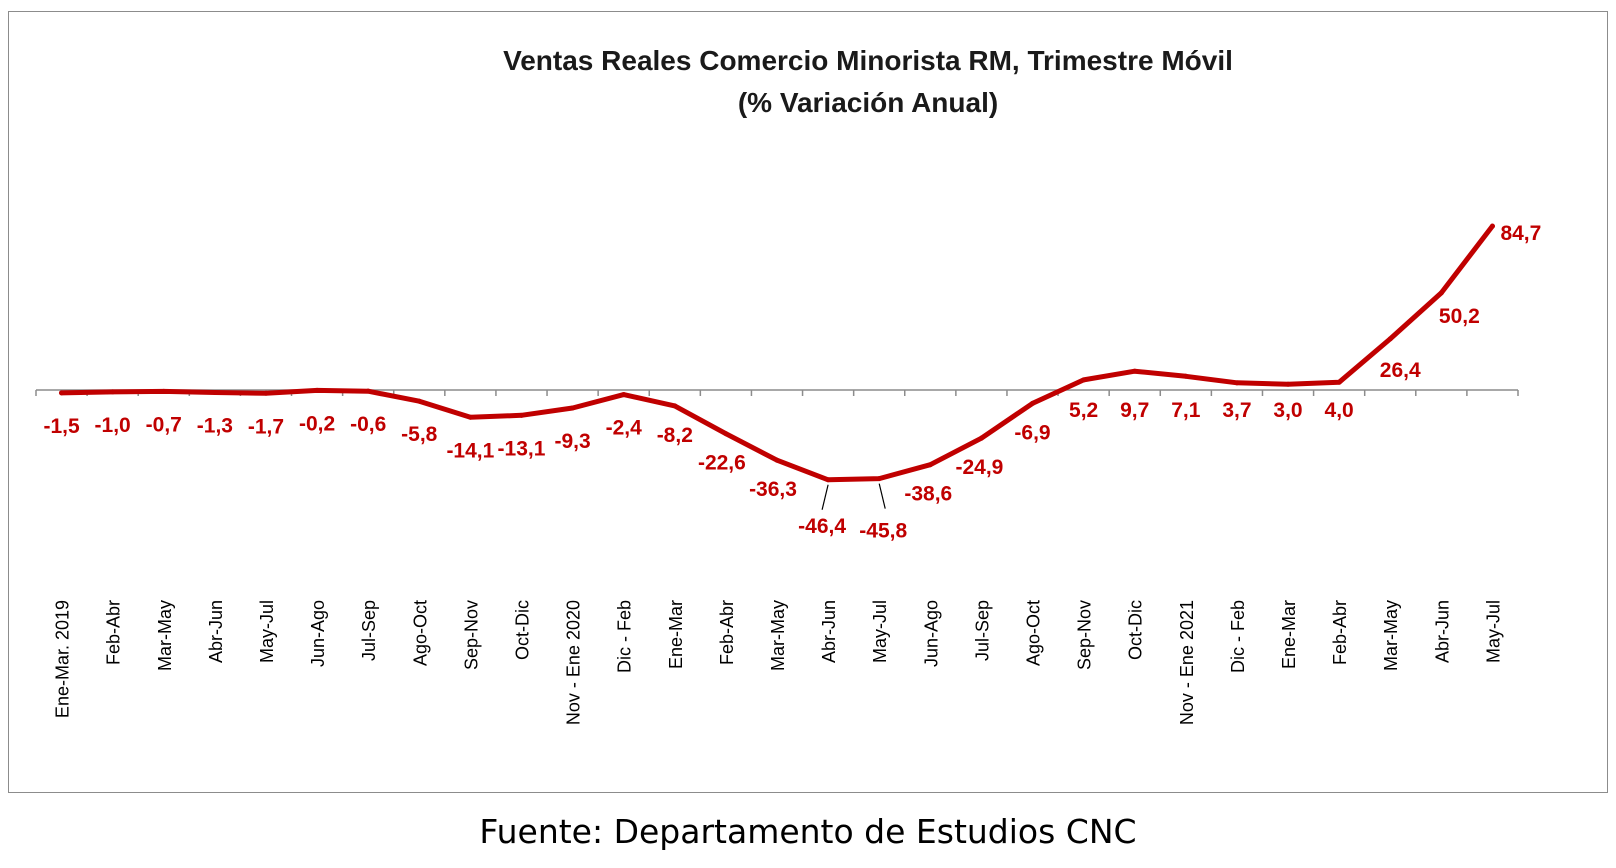  What do you see at coordinates (675, 435) in the screenshot?
I see `data-label: -8,2` at bounding box center [675, 435].